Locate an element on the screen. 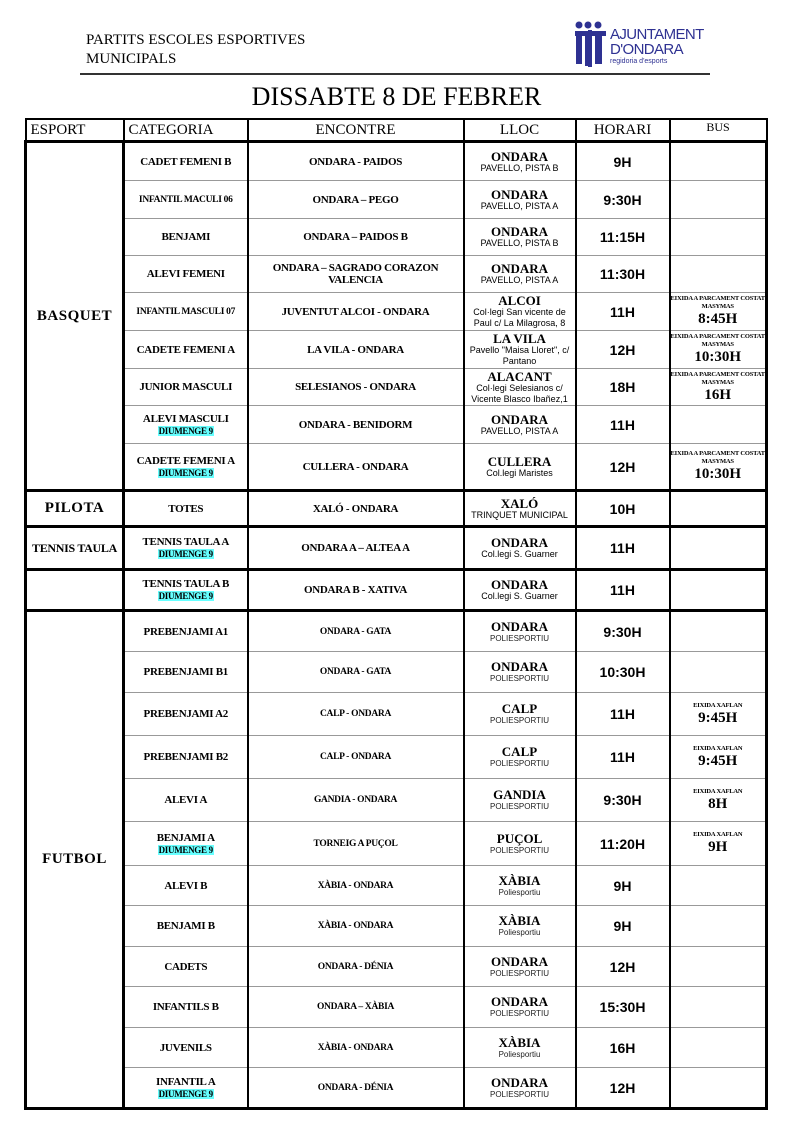  categoria-label: BENJAMI is located at coordinates (186, 237).